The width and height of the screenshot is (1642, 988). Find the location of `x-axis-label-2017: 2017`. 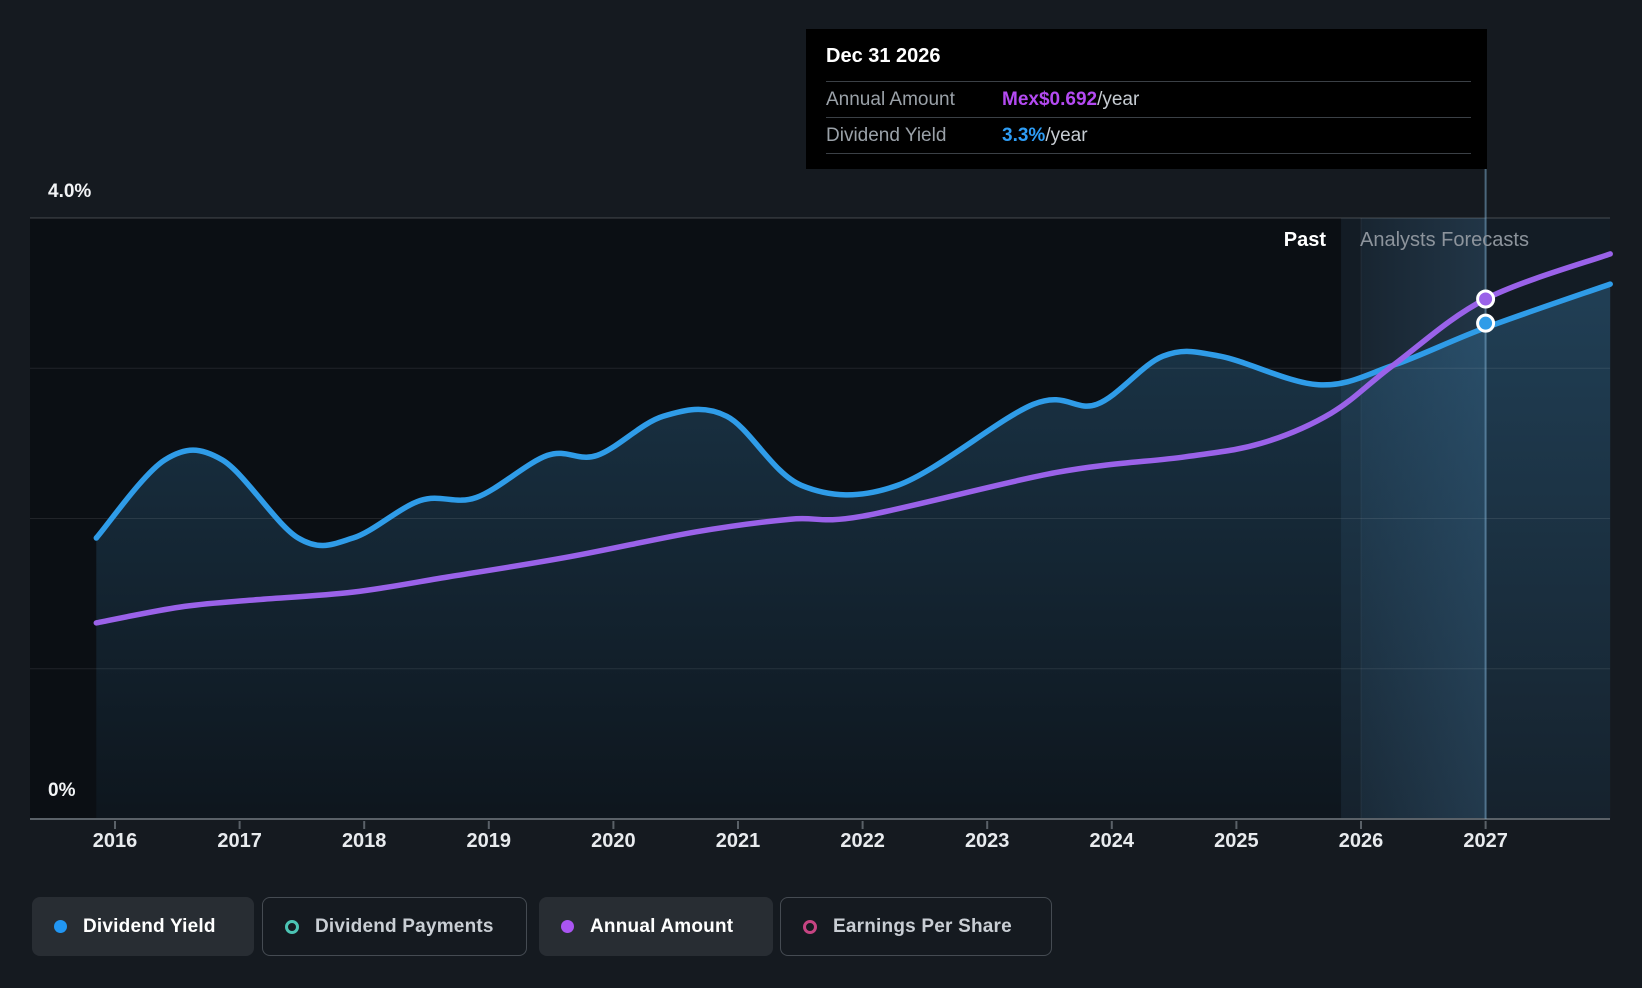

x-axis-label-2017: 2017 is located at coordinates (239, 841).